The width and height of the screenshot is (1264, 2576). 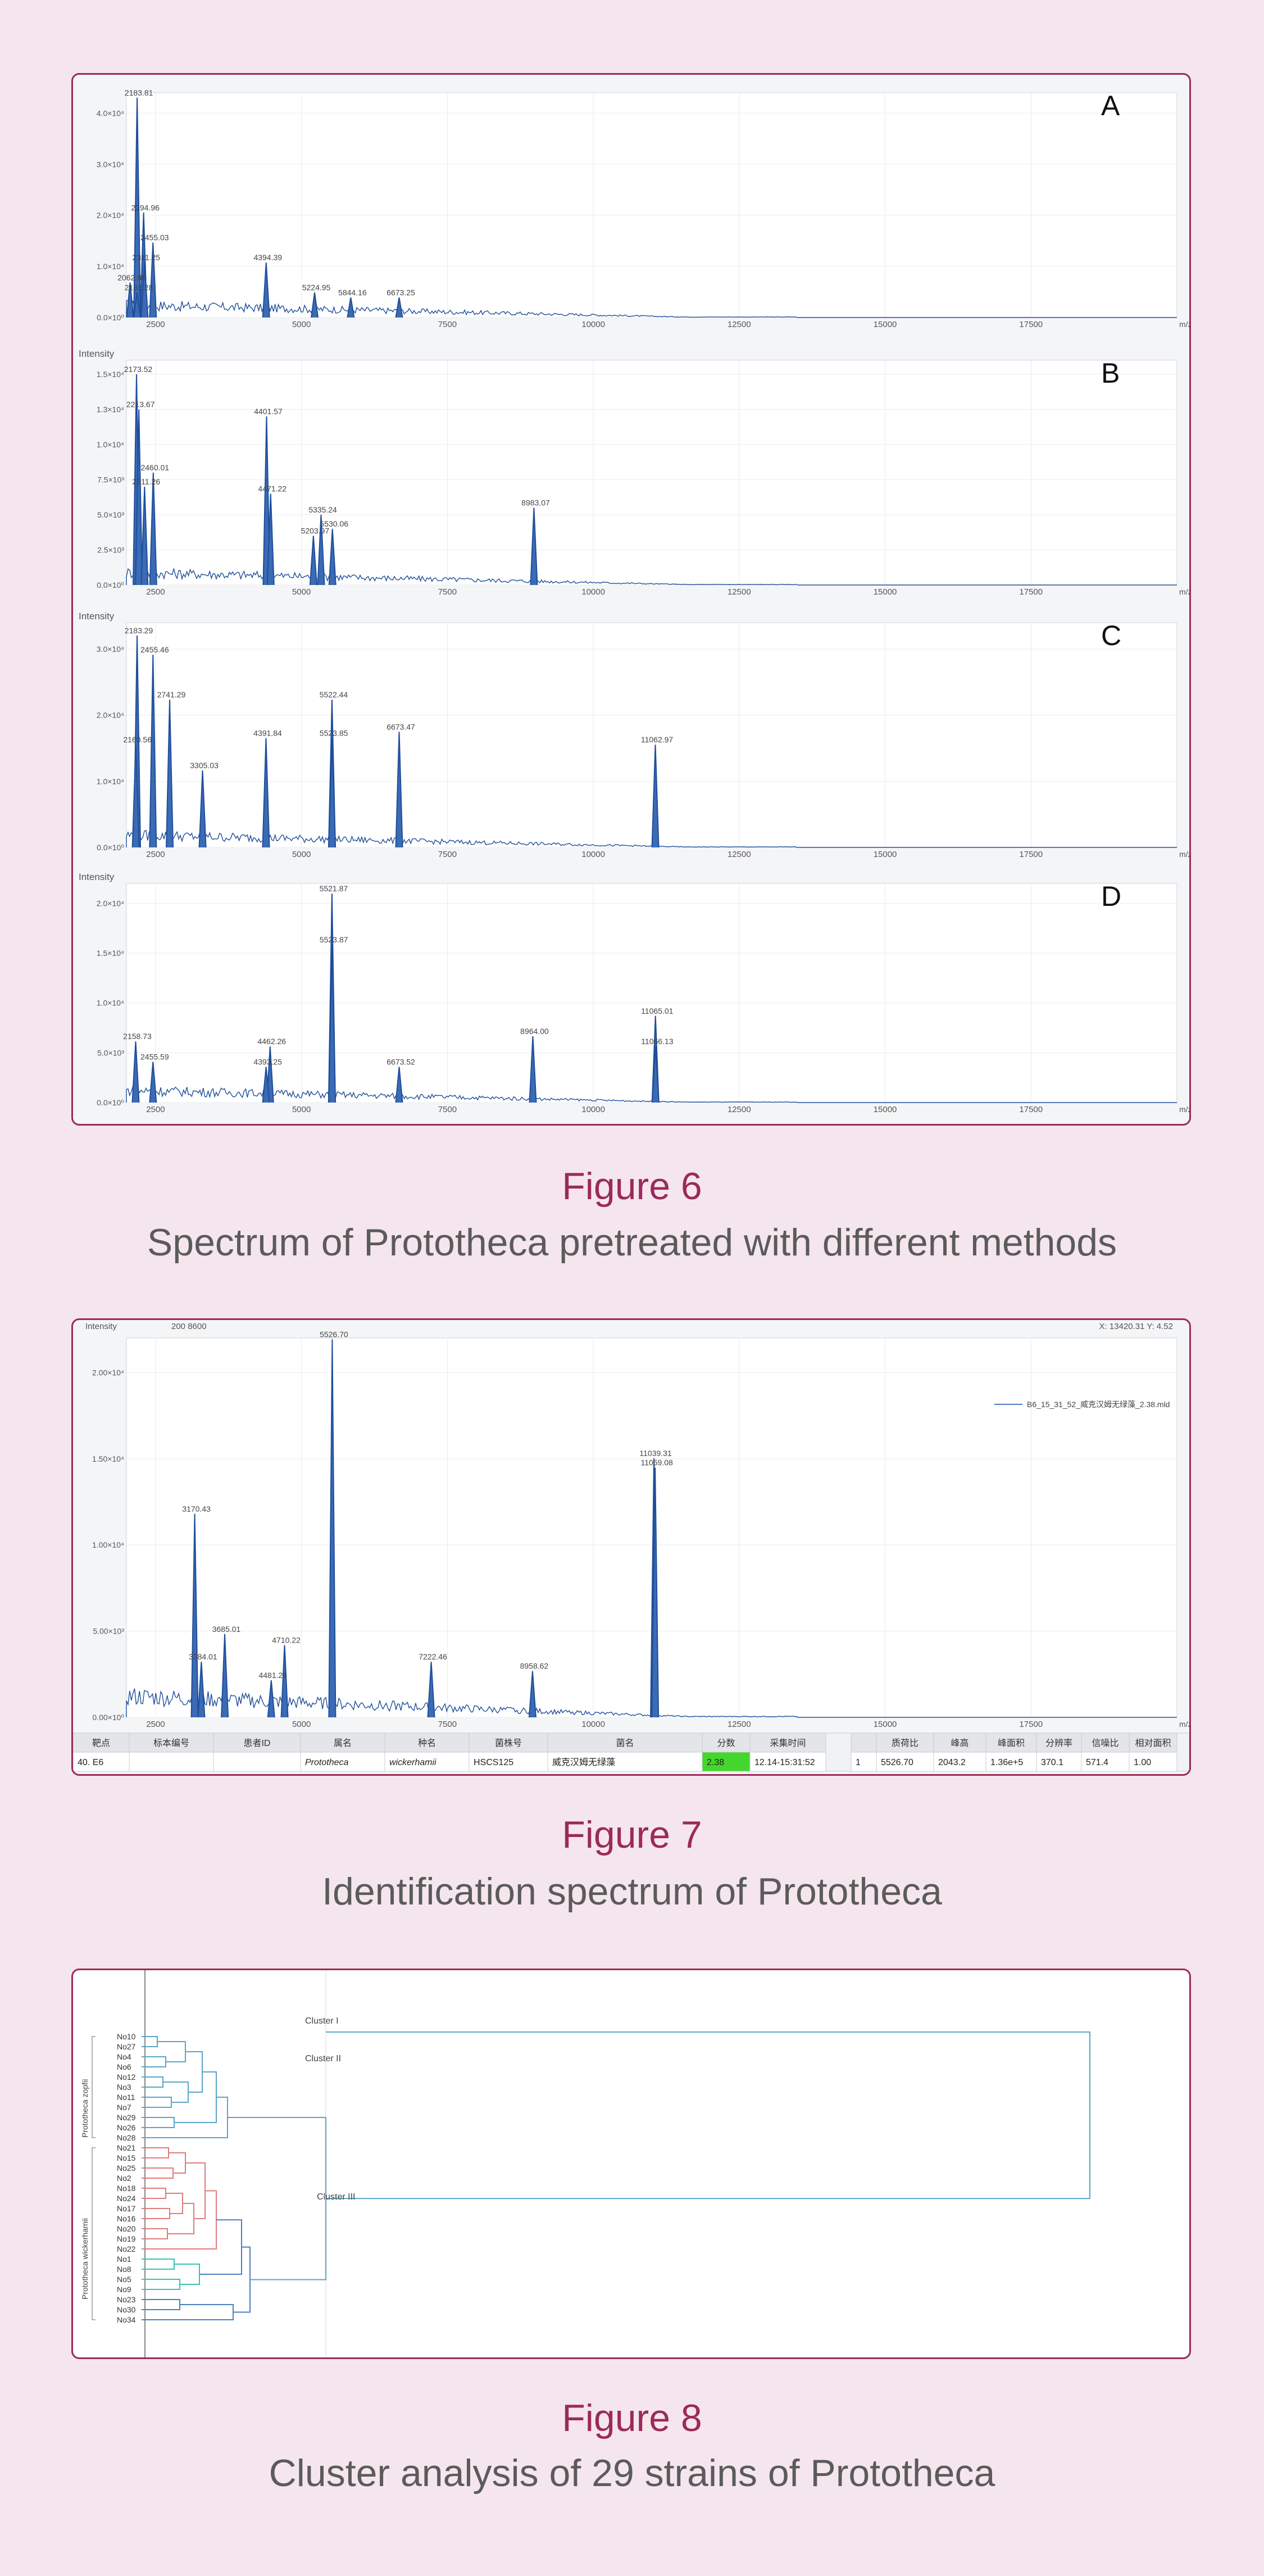 I want to click on fig6-panel-B-y-tick-label: 7.5×10³, so click(x=110, y=479).